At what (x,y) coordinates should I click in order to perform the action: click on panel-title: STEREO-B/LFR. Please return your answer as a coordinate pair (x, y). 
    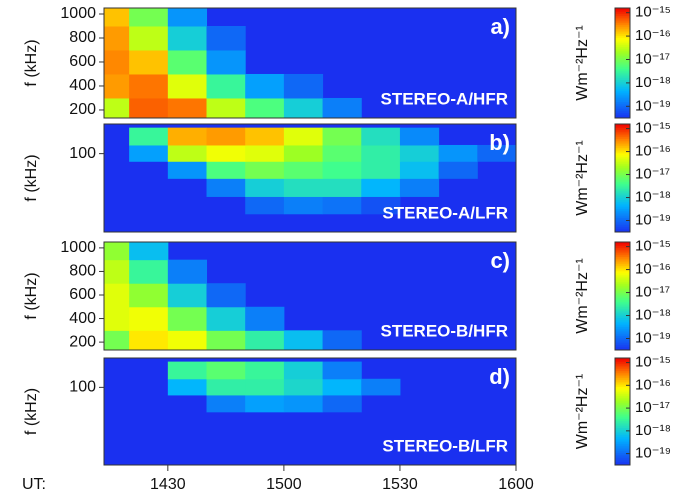
    Looking at the image, I should click on (445, 445).